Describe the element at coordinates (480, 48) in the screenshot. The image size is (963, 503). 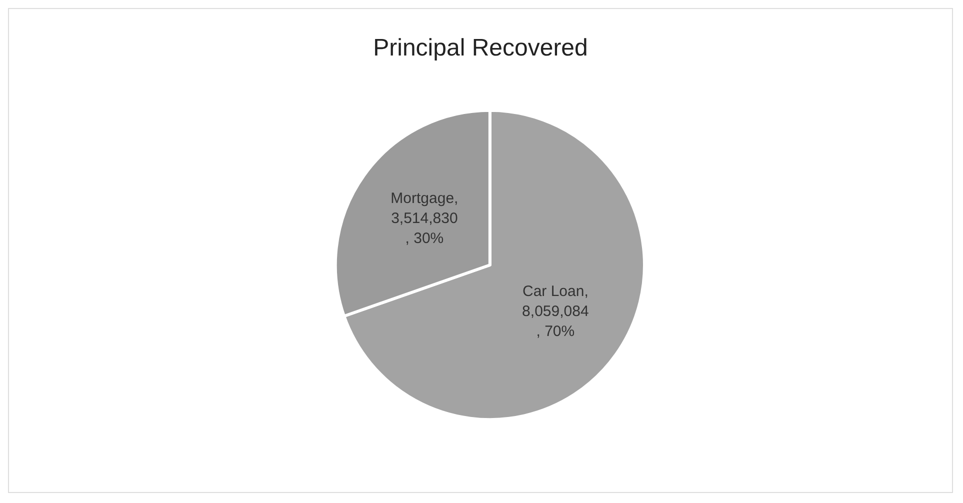
I see `chart-title: Principal Recovered` at that location.